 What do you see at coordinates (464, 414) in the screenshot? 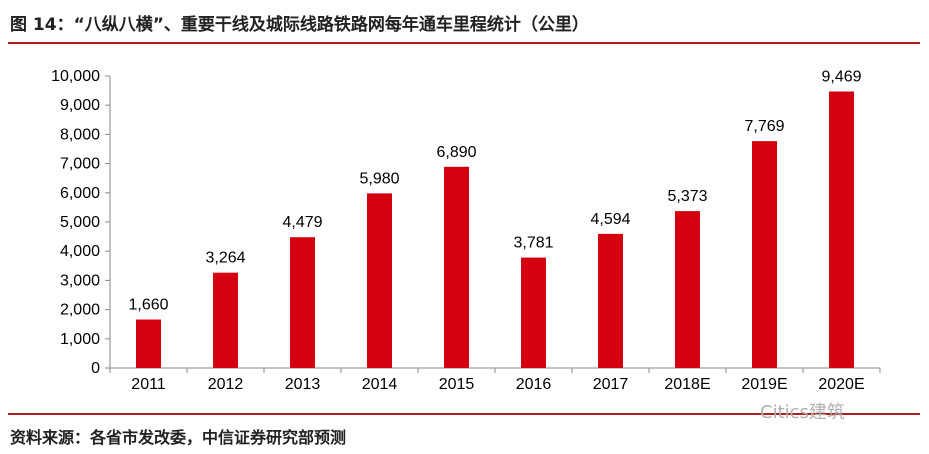
I see `source-divider` at bounding box center [464, 414].